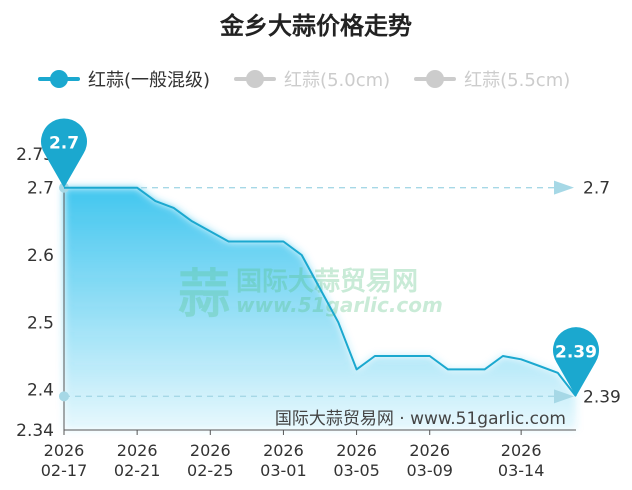  I want to click on watermark-en: www.51garlic.com, so click(339, 305).